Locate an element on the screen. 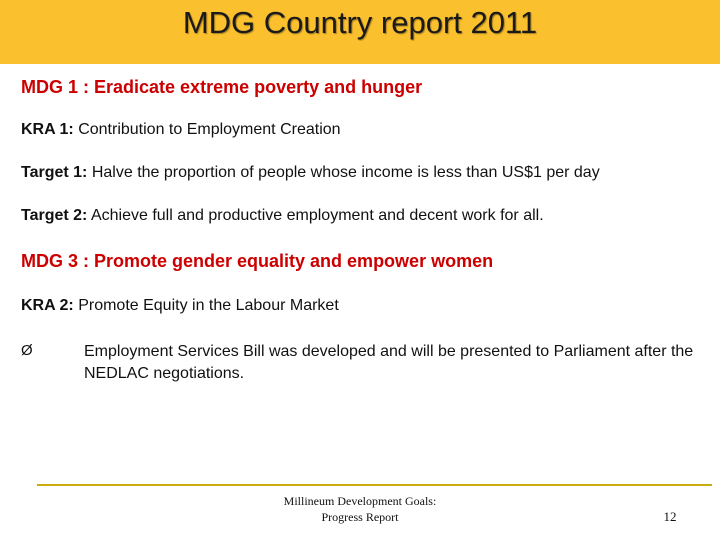  slide-title: MDG Country report 2011 is located at coordinates (360, 22).